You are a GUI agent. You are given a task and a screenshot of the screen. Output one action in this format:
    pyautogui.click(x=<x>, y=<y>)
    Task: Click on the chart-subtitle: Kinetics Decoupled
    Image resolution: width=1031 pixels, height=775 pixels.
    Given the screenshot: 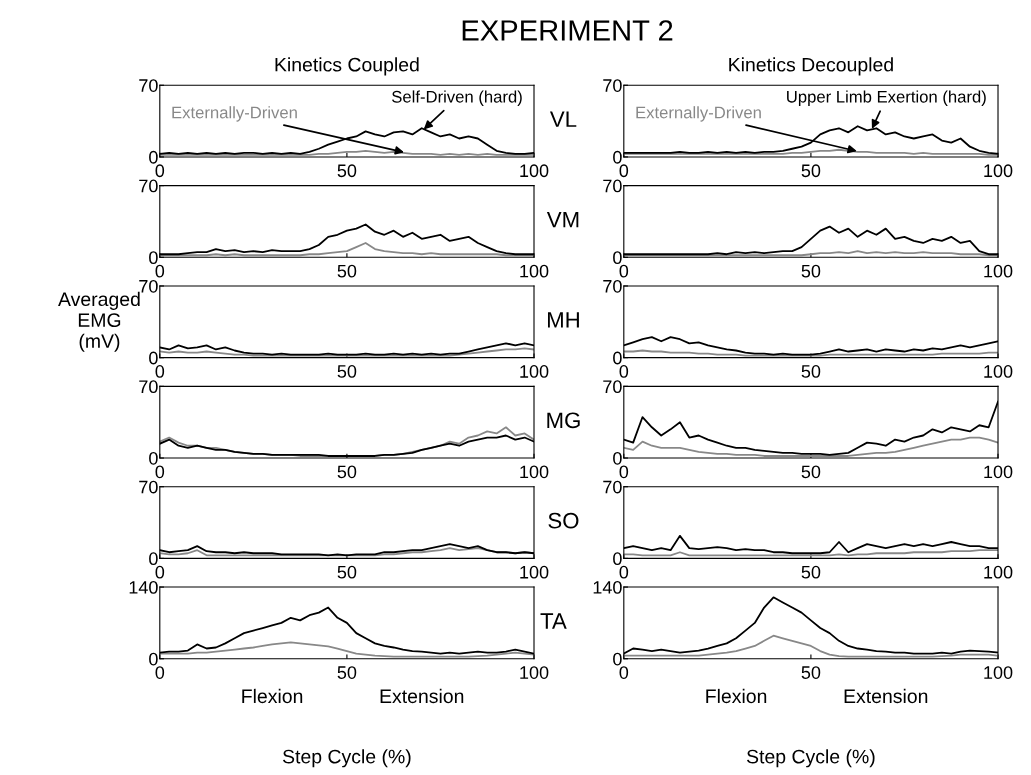 What is the action you would take?
    pyautogui.click(x=811, y=66)
    